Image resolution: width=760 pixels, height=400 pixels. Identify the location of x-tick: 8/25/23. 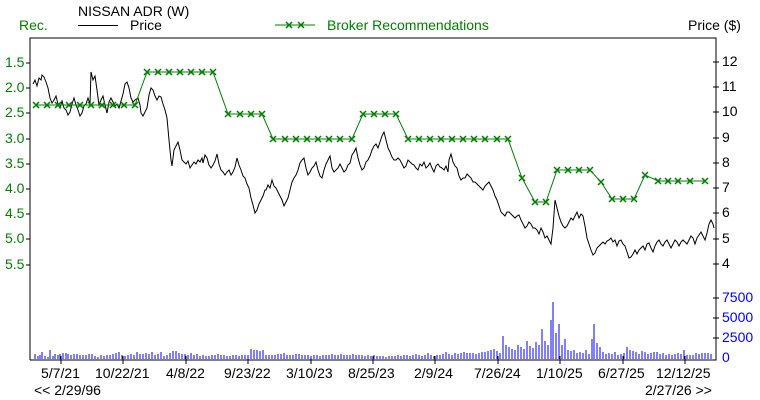
(371, 373).